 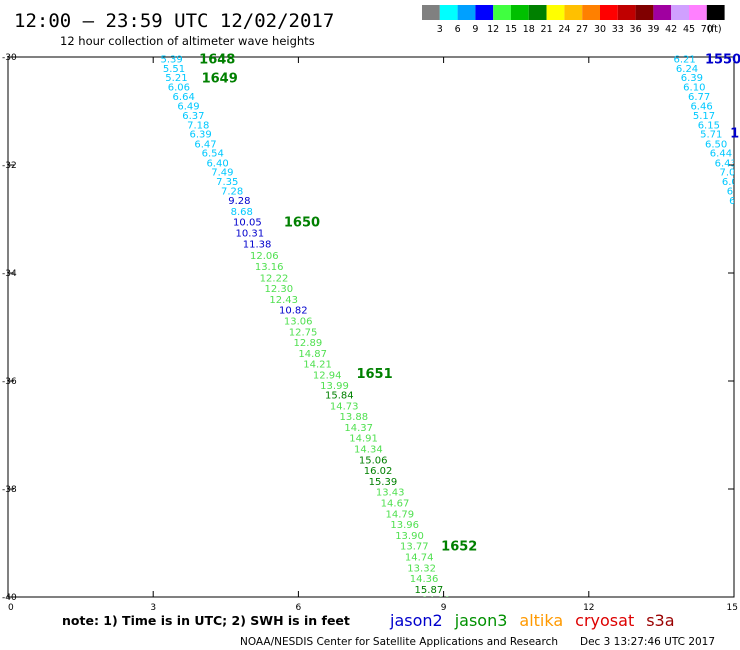 What do you see at coordinates (373, 460) in the screenshot?
I see `wave-height-label: 15.06` at bounding box center [373, 460].